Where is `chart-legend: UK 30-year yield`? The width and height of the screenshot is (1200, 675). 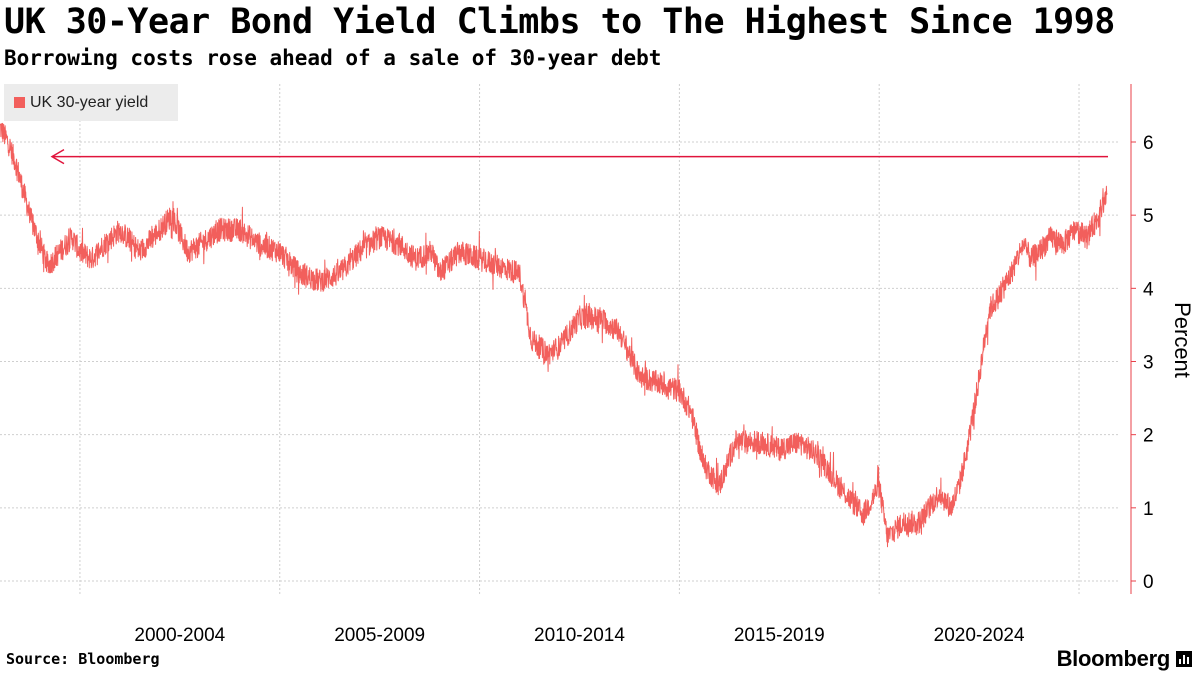
chart-legend: UK 30-year yield is located at coordinates (91, 102).